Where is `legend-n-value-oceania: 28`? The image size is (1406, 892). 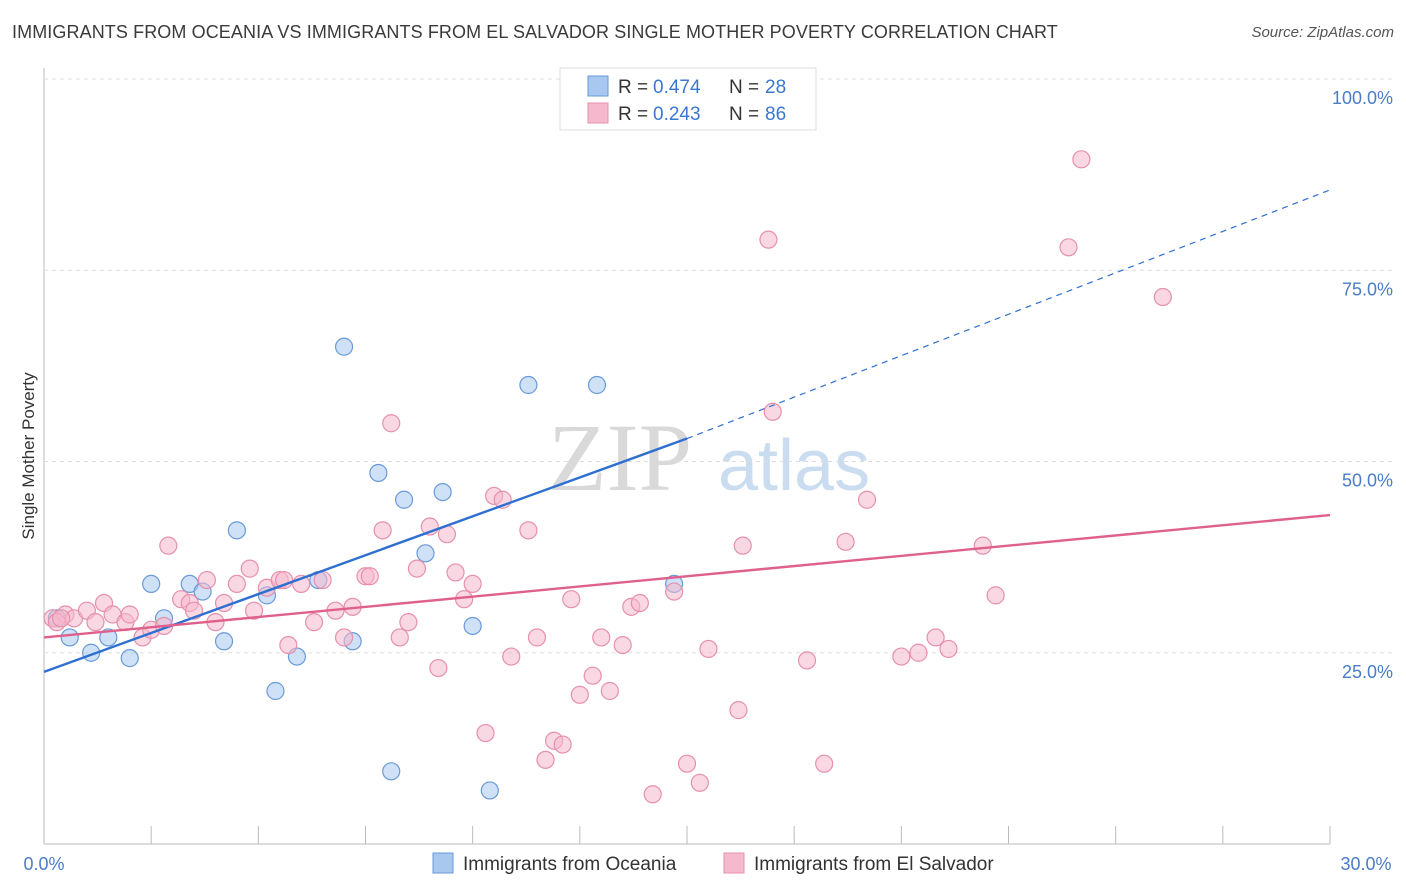
legend-n-value-oceania: 28 is located at coordinates (775, 87).